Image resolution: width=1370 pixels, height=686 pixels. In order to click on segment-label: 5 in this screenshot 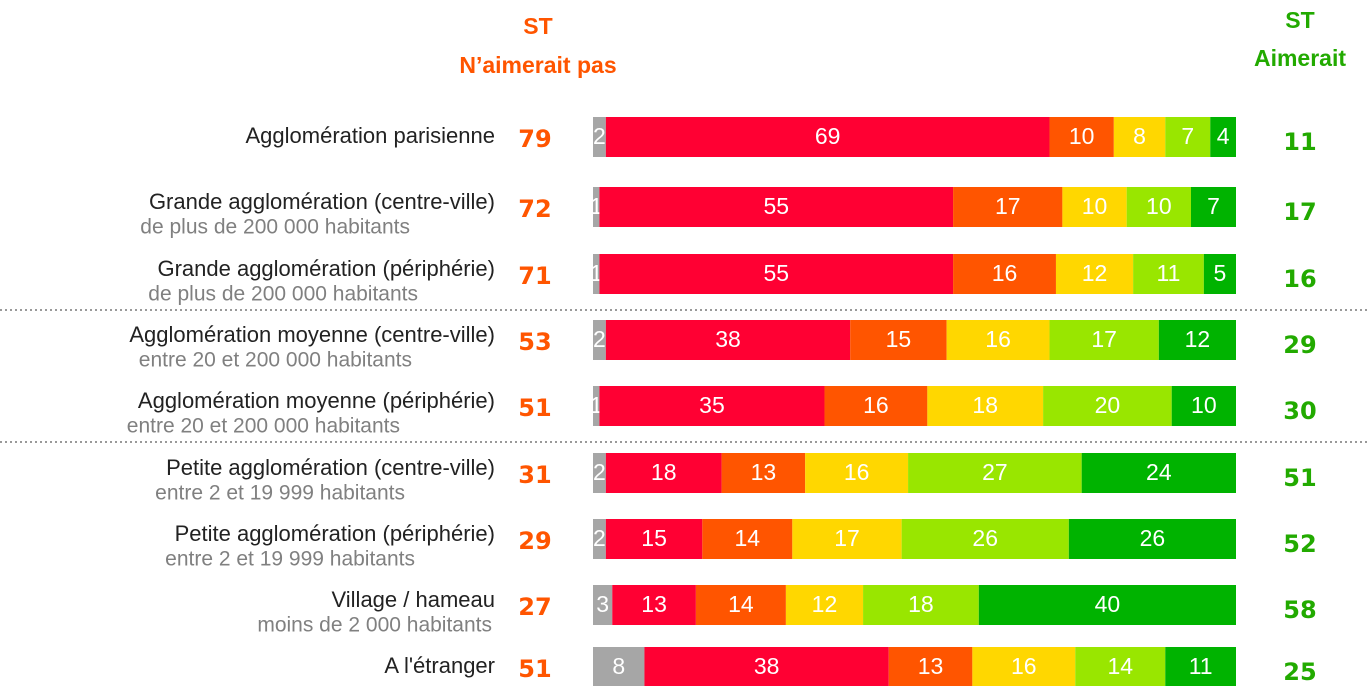, I will do `click(1220, 273)`.